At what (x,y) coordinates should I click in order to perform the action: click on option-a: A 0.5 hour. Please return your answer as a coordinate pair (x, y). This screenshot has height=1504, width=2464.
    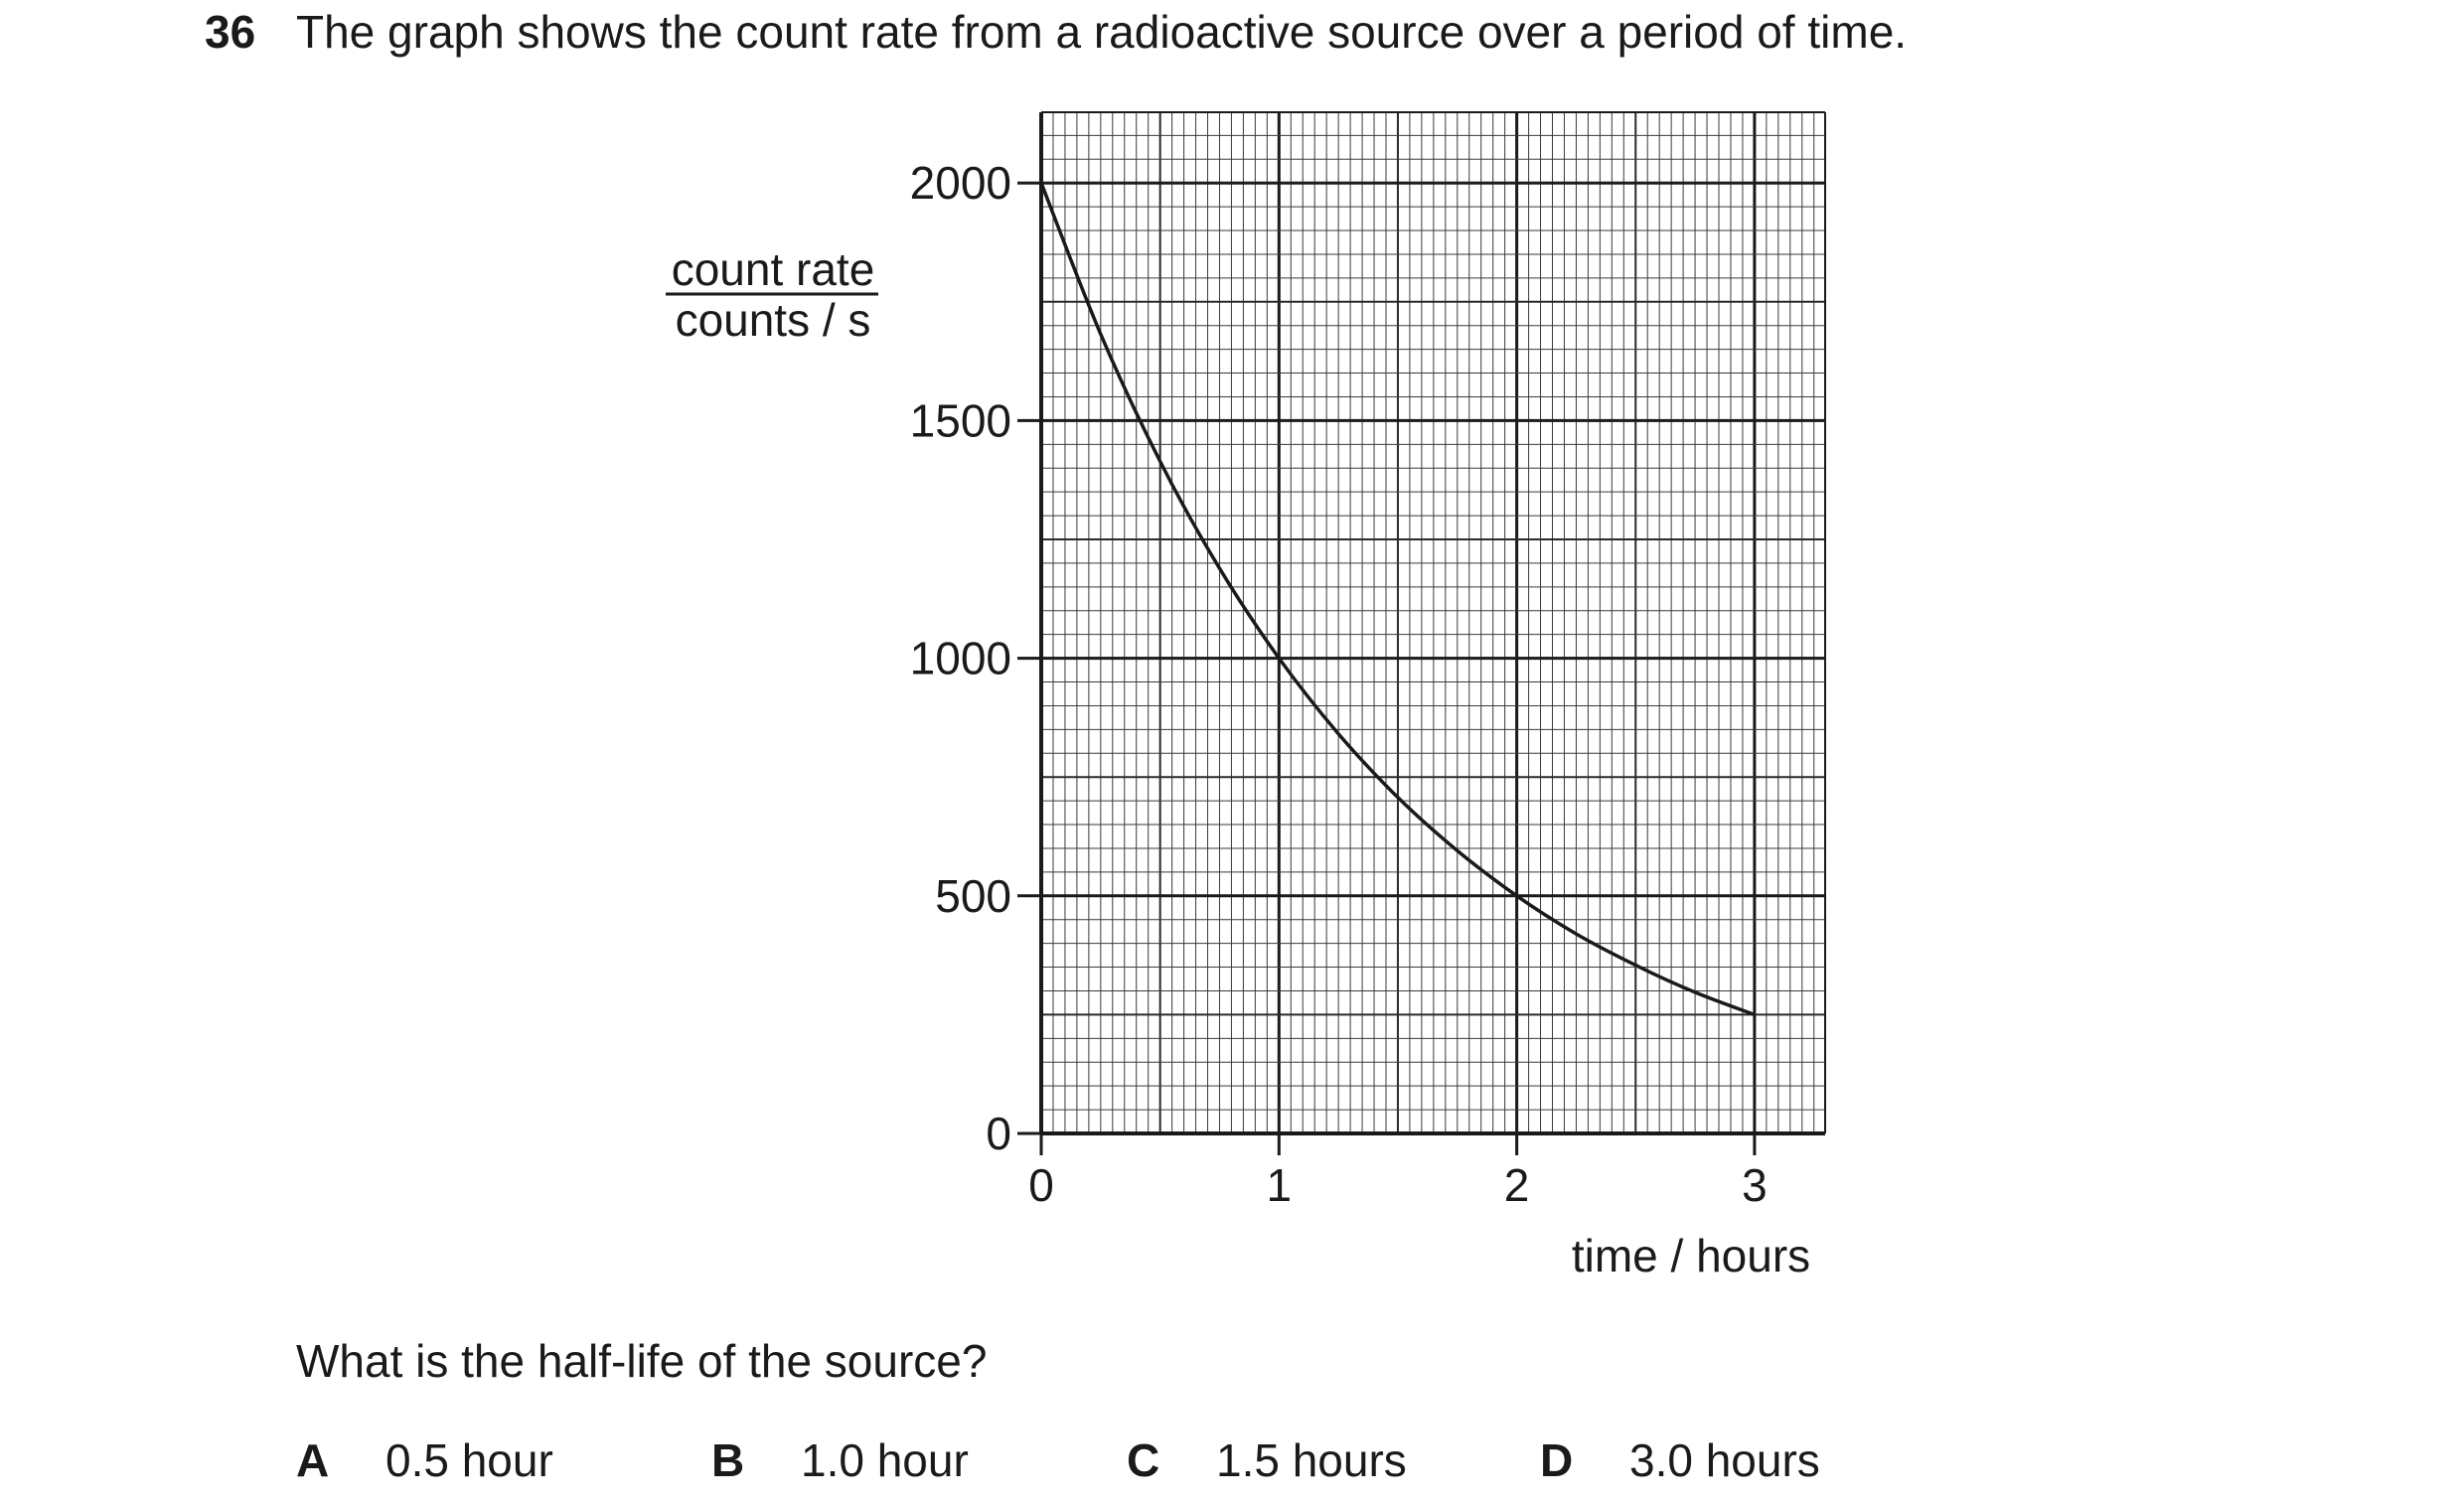
    Looking at the image, I should click on (424, 1460).